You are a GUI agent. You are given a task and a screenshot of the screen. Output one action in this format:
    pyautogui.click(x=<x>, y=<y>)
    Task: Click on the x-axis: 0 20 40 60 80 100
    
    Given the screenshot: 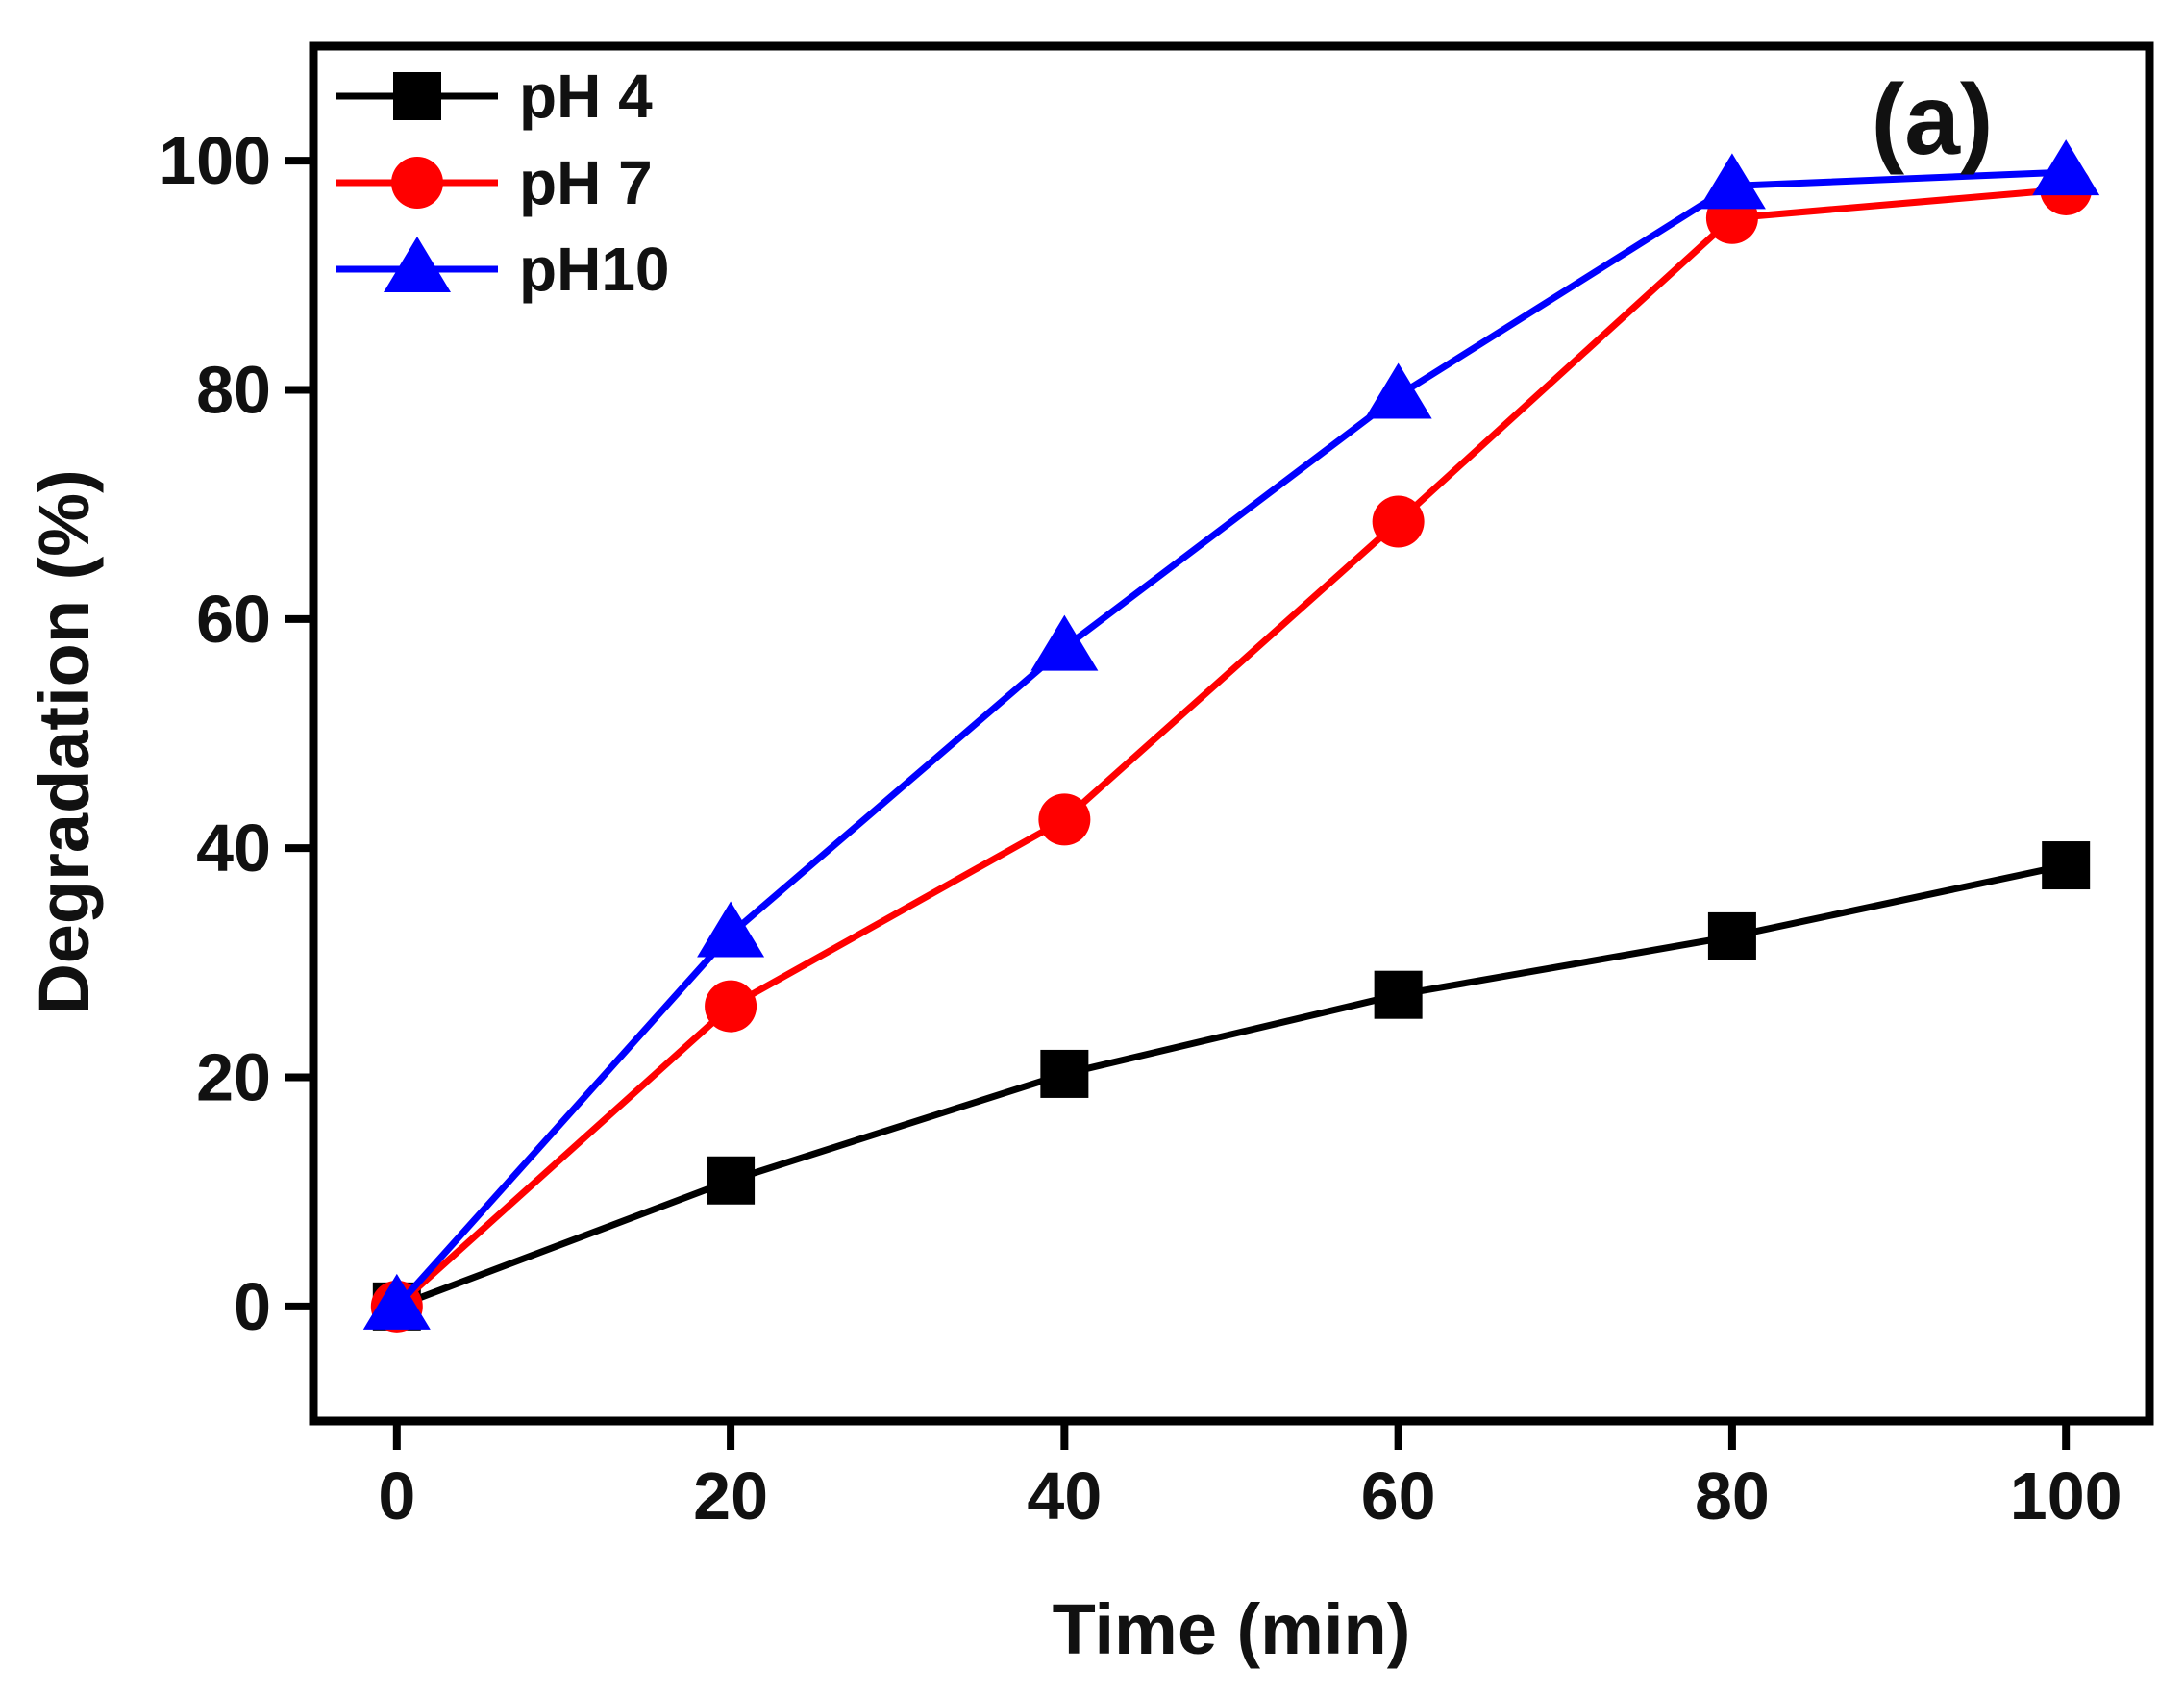 What is the action you would take?
    pyautogui.click(x=1250, y=1477)
    